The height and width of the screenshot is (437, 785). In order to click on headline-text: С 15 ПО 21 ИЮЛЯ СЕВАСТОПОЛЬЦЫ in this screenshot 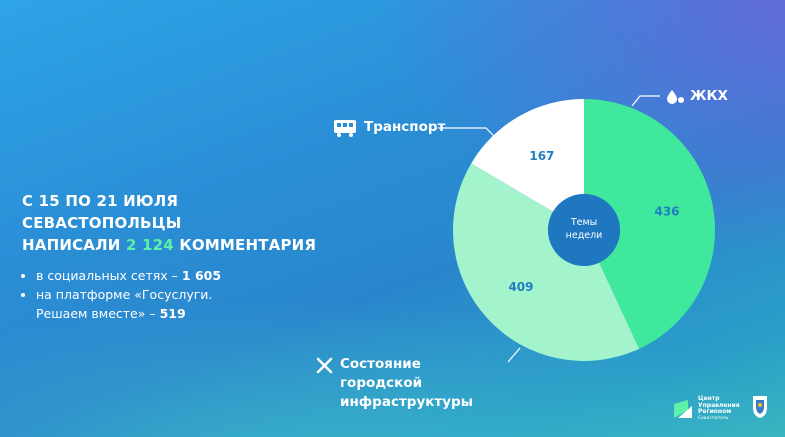, I will do `click(102, 212)`.